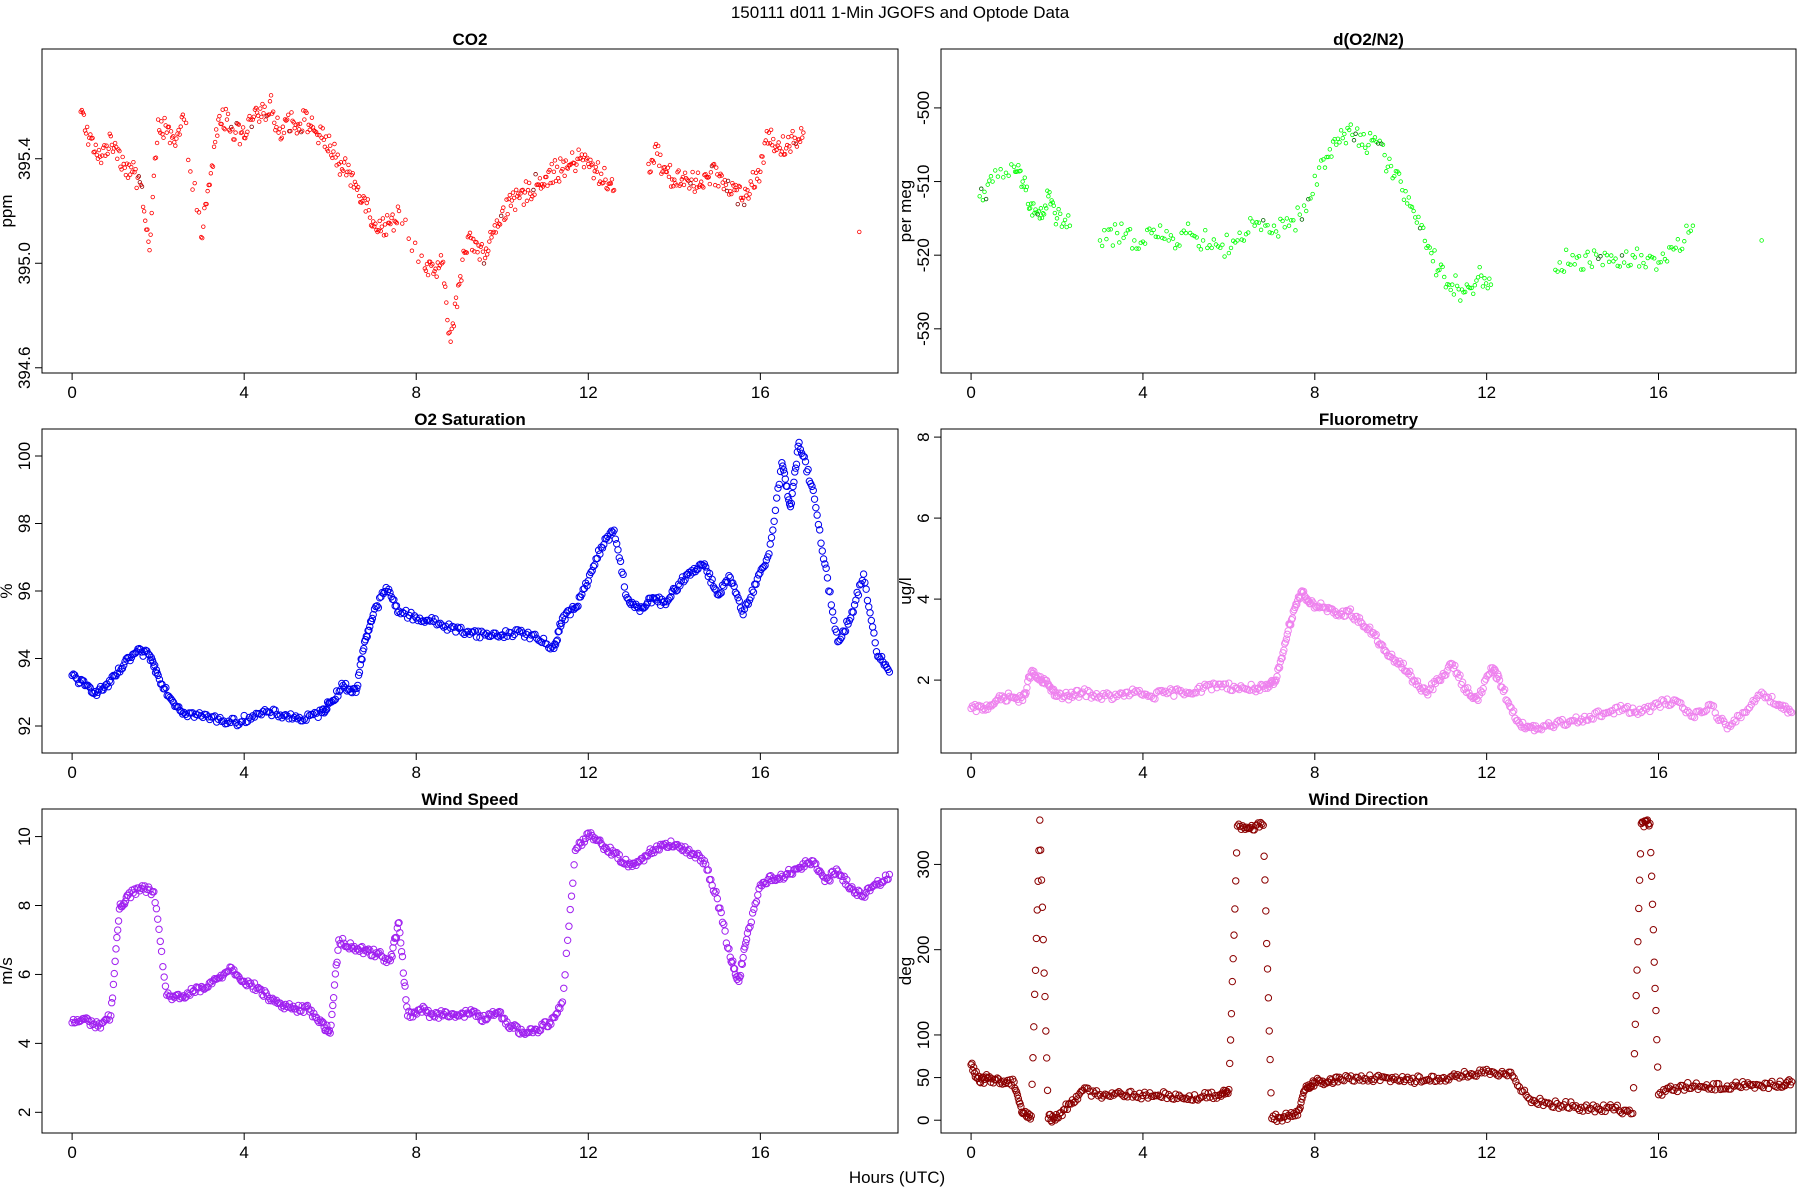  I want to click on plot-frame, so click(470, 211).